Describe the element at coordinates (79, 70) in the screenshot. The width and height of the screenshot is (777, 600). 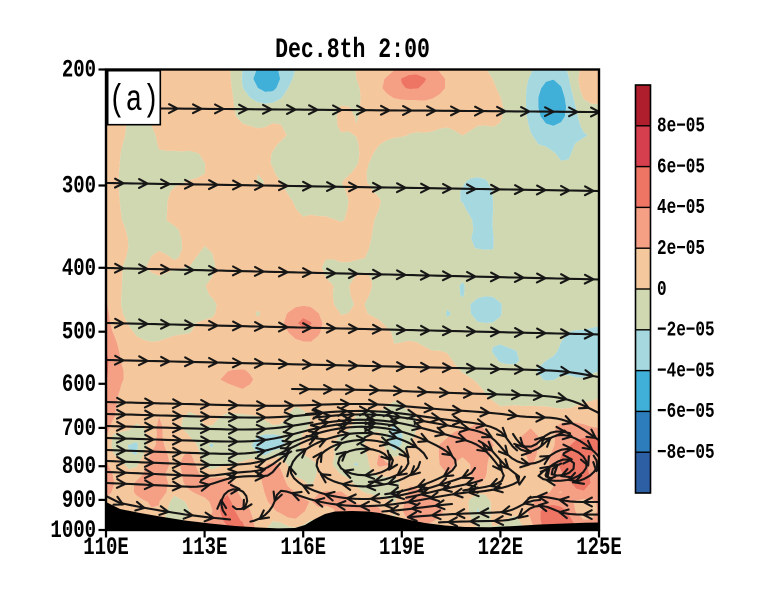
I see `svg-text: 200` at that location.